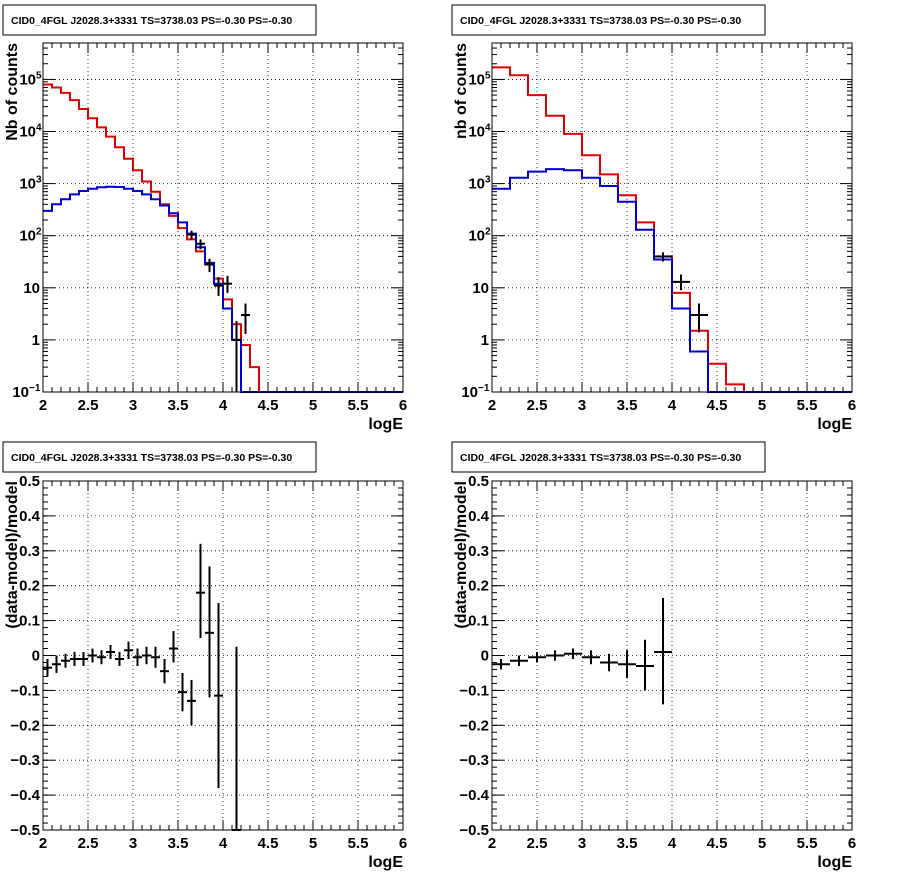 This screenshot has height=875, width=898. What do you see at coordinates (461, 91) in the screenshot?
I see `y-axis-title: nb of counts` at bounding box center [461, 91].